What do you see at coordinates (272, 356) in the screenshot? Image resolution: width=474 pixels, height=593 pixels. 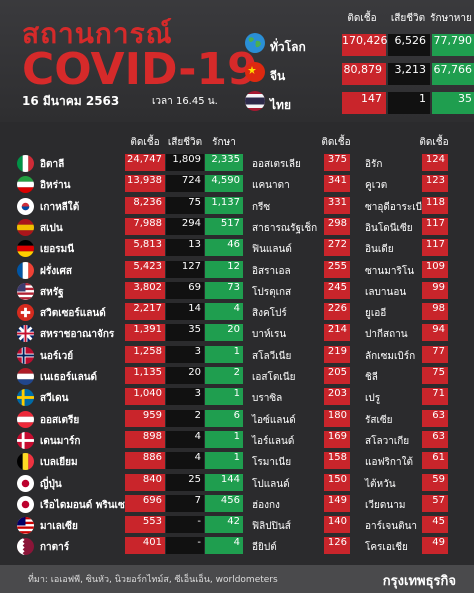 I see `mid-country-name: สโลวีเนีย` at bounding box center [272, 356].